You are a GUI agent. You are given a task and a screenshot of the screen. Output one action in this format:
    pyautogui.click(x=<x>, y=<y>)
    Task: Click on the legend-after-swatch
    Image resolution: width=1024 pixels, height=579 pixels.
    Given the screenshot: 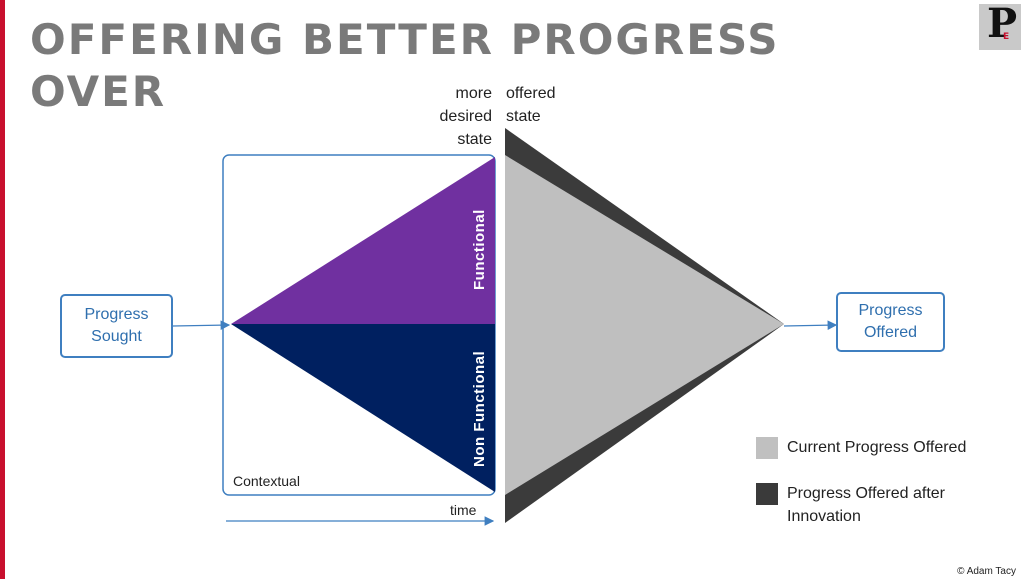 What is the action you would take?
    pyautogui.click(x=767, y=494)
    